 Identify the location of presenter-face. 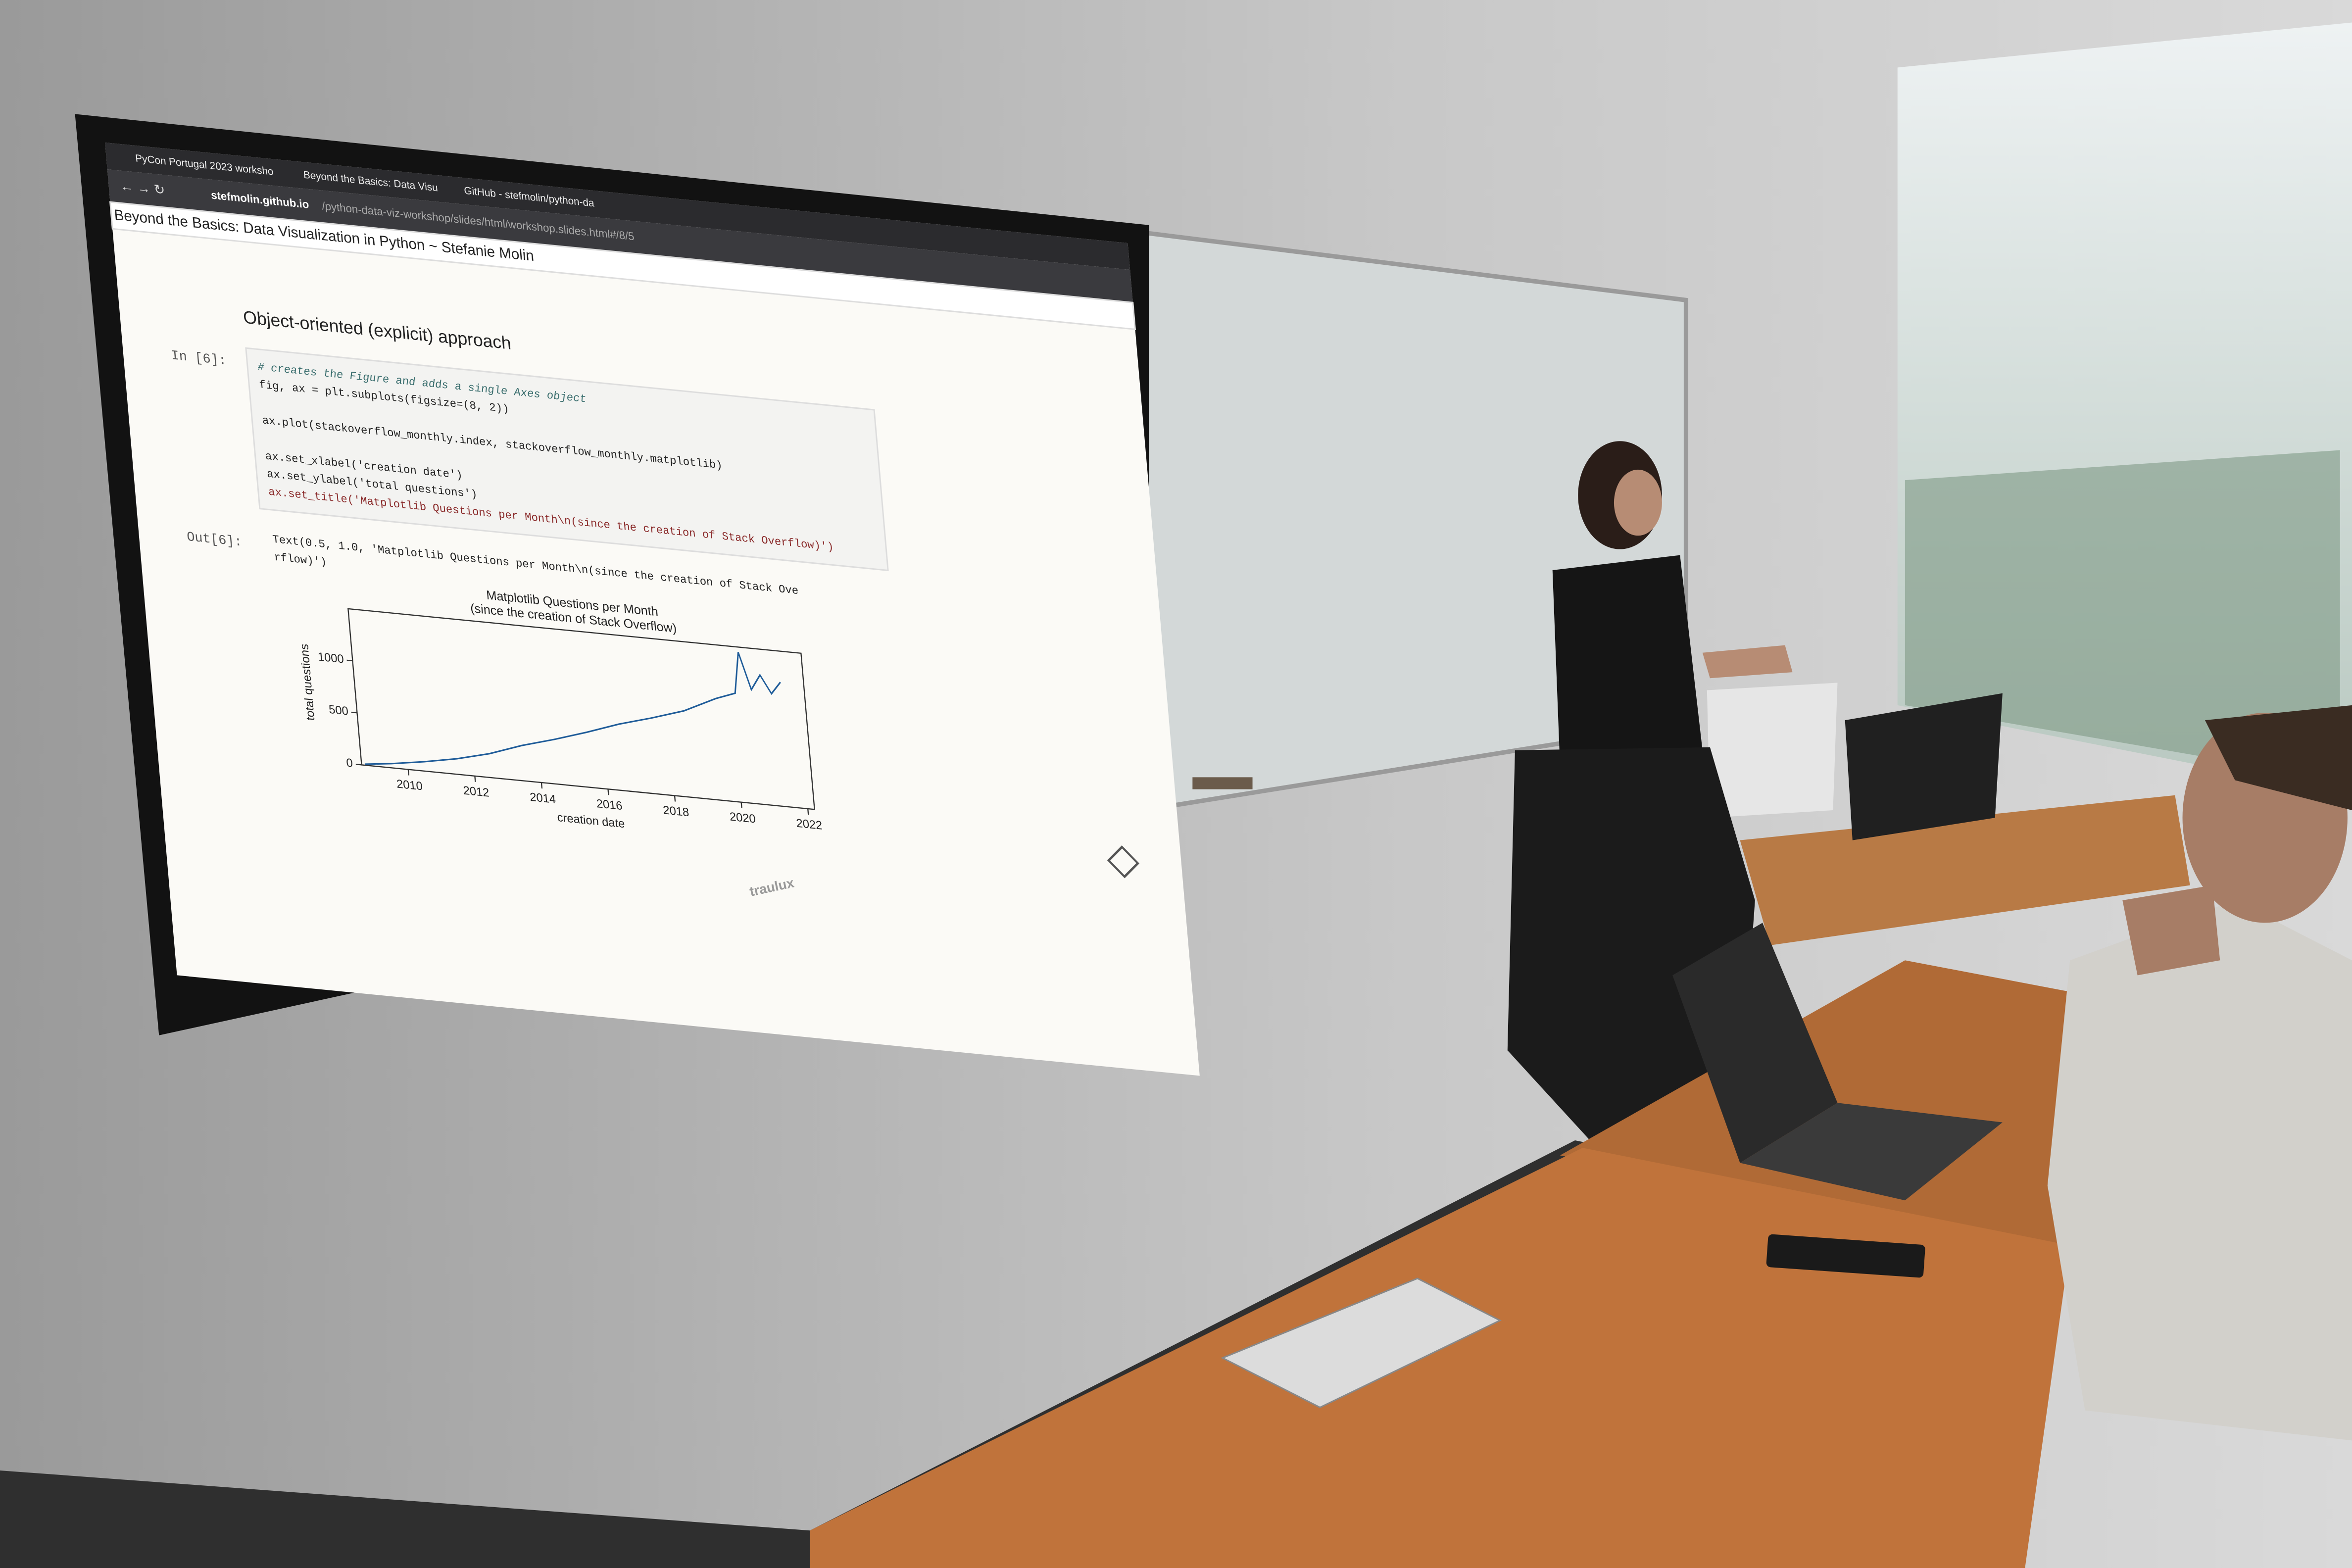
(1638, 502).